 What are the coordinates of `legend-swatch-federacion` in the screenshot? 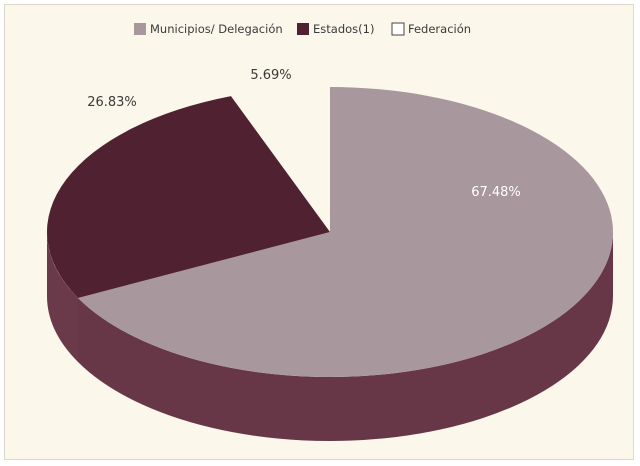 It's located at (398, 29).